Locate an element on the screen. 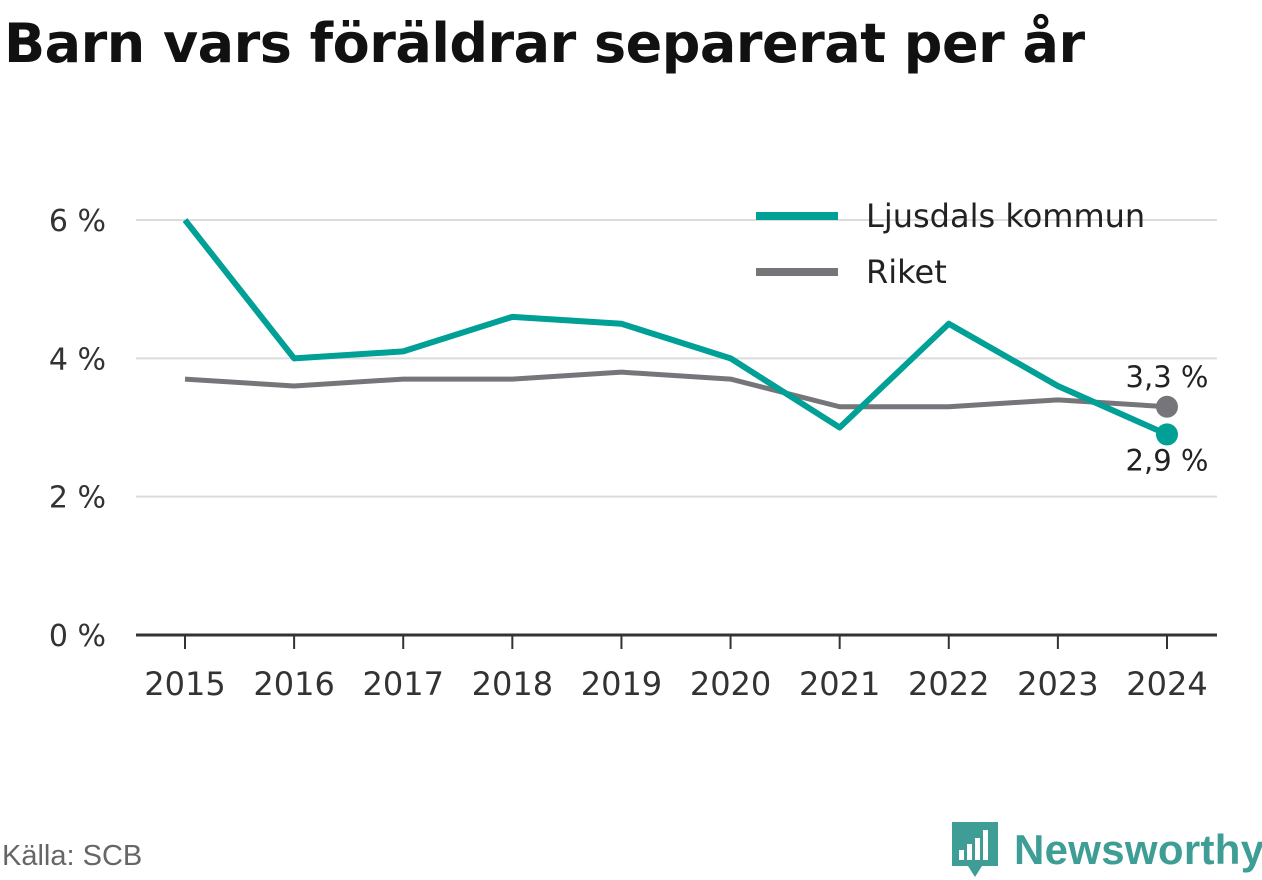 Image resolution: width=1262 pixels, height=880 pixels. chart-title: Barn vars föräldrar separerat per år is located at coordinates (544, 43).